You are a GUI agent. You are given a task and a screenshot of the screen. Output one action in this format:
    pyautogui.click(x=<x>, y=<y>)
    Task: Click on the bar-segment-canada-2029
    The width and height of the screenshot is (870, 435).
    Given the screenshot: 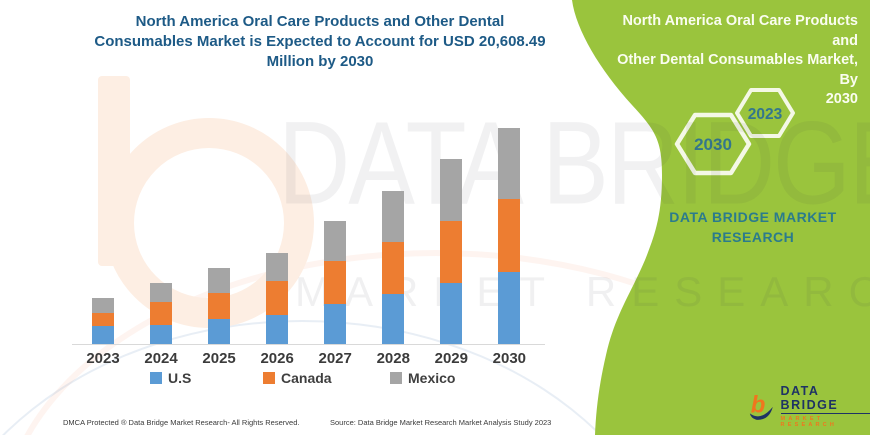 What is the action you would take?
    pyautogui.click(x=451, y=251)
    